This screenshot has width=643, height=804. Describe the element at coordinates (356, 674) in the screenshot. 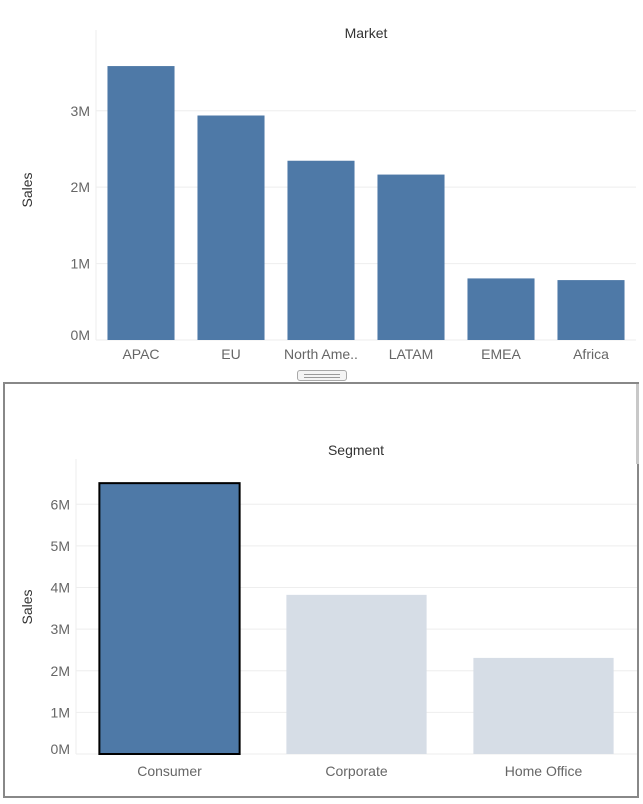

I see `bar-corporate` at that location.